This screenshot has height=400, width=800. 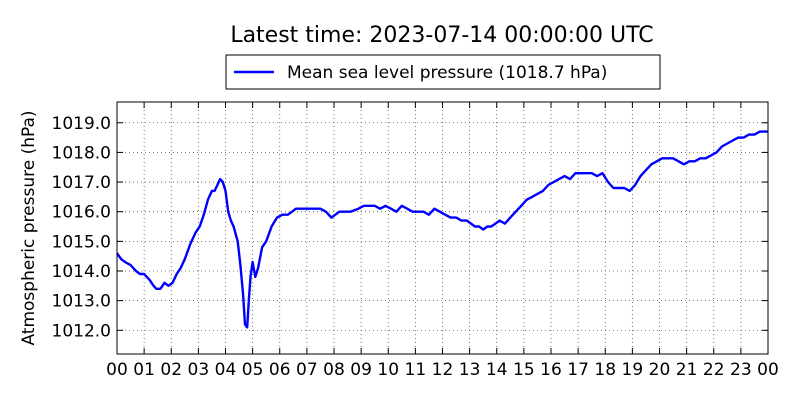 I want to click on x-tick-label: 01, so click(x=144, y=370).